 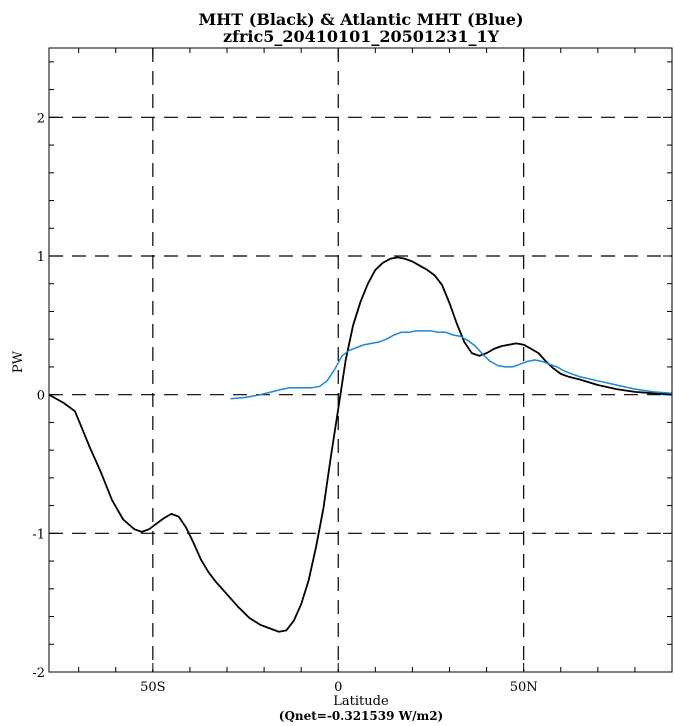 What do you see at coordinates (41, 118) in the screenshot?
I see `y-tick-label: 2` at bounding box center [41, 118].